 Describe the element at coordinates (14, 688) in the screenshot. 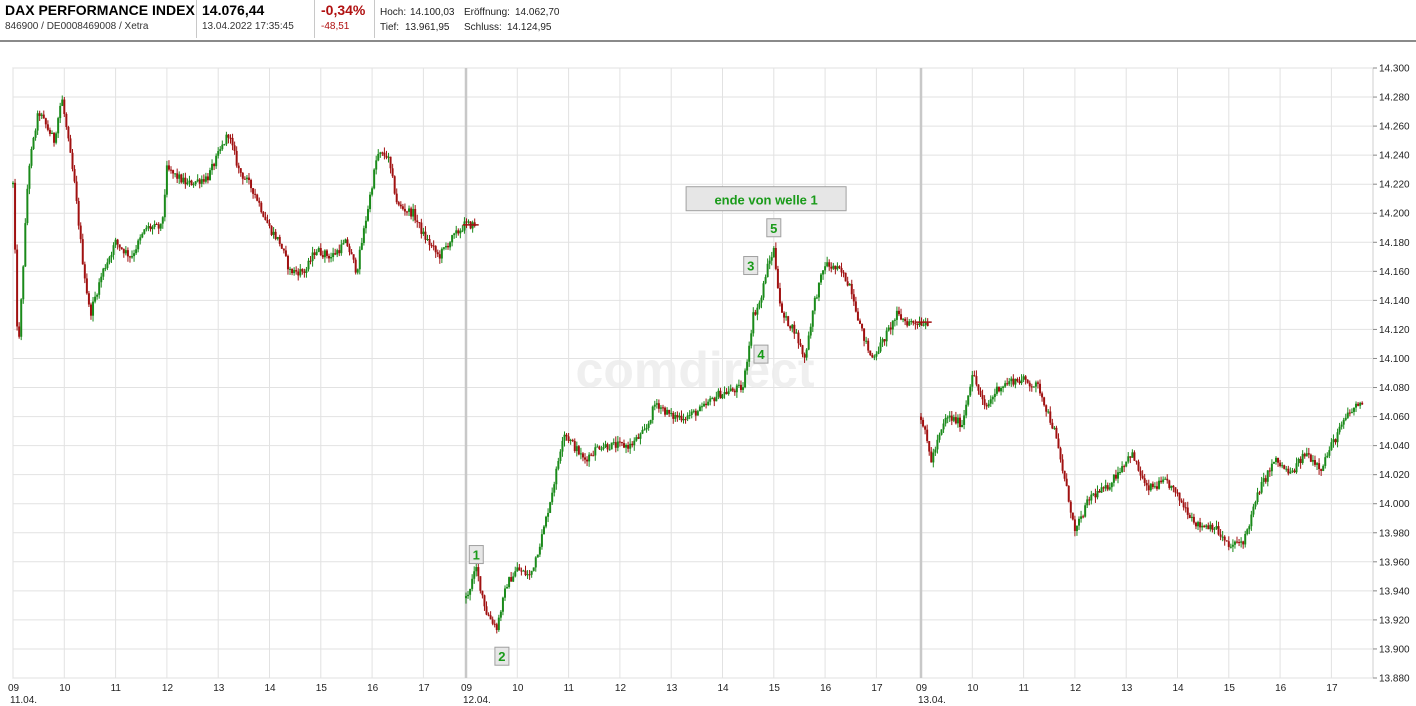

I see `x-tick-label: 09` at that location.